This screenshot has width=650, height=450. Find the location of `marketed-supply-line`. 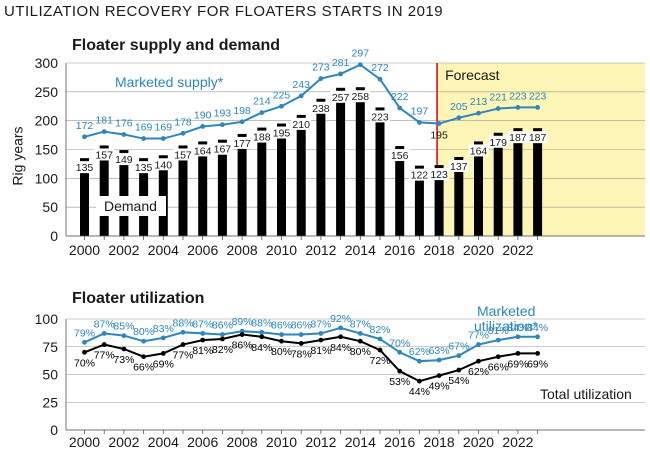

marketed-supply-line is located at coordinates (311, 101).